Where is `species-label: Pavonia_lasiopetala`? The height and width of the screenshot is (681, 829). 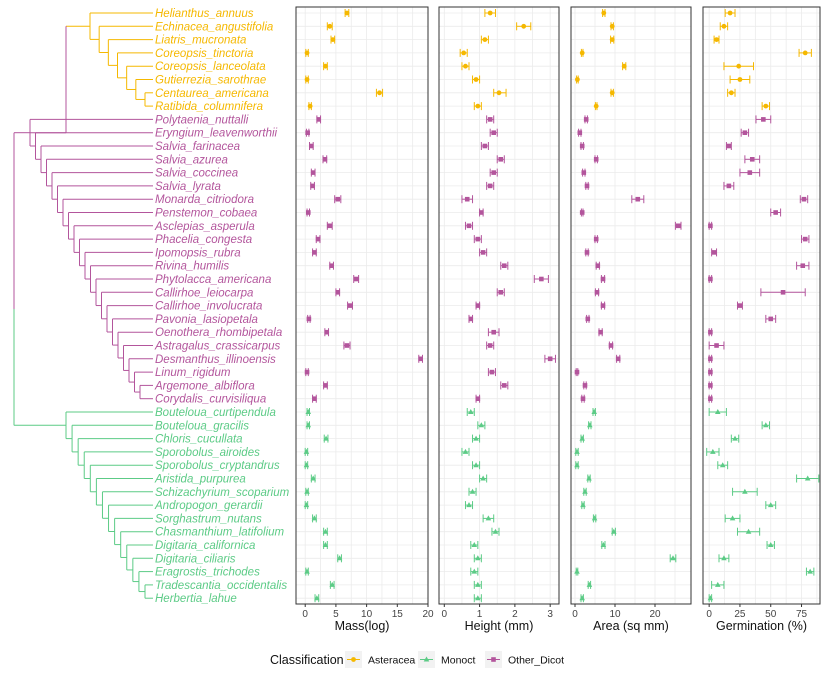 species-label: Pavonia_lasiopetala is located at coordinates (206, 320).